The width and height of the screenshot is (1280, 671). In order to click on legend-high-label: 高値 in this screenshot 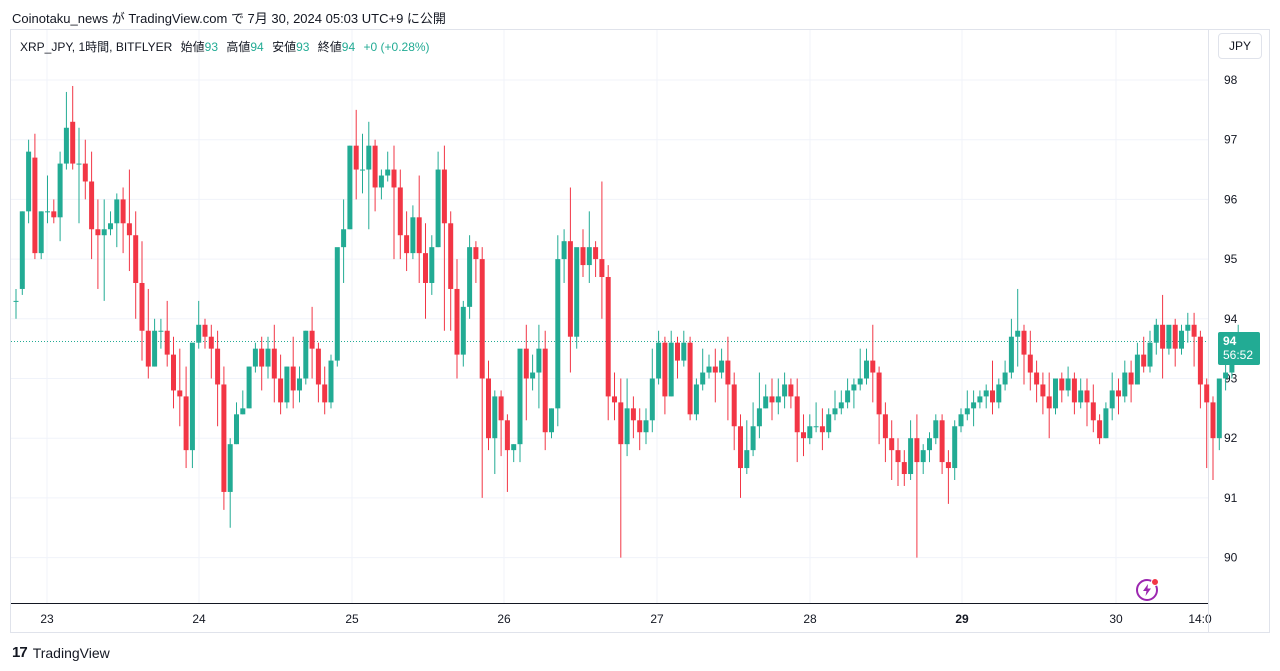, I will do `click(238, 47)`.